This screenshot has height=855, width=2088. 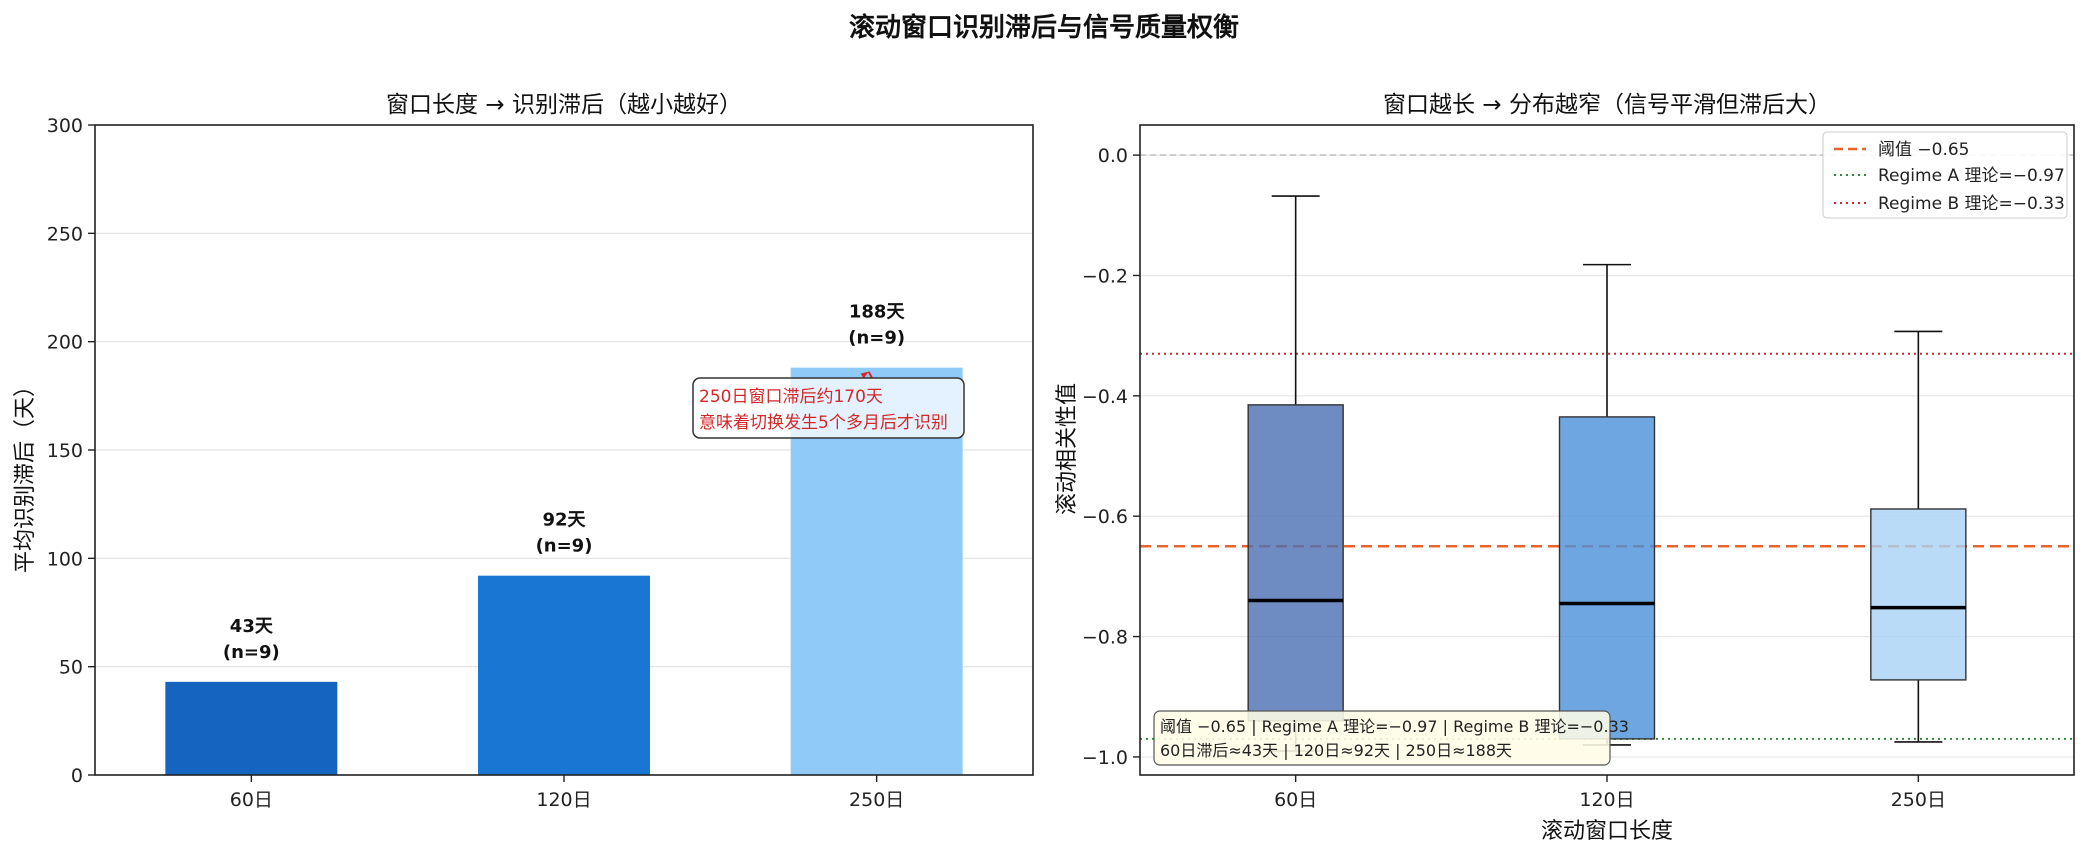 What do you see at coordinates (1105, 397) in the screenshot?
I see `box-chart-ytick-label: −0.4` at bounding box center [1105, 397].